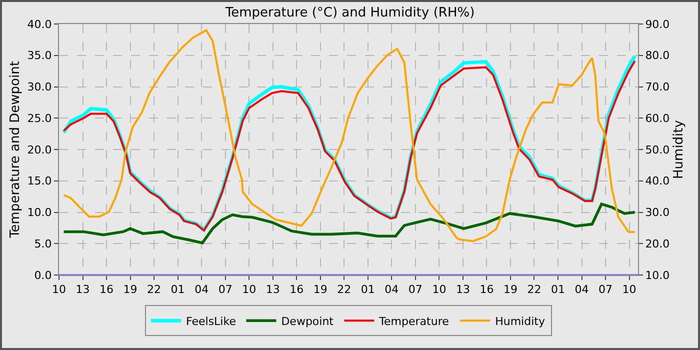 The width and height of the screenshot is (700, 350). I want to click on y-tick-label: 0.0, so click(43, 275).